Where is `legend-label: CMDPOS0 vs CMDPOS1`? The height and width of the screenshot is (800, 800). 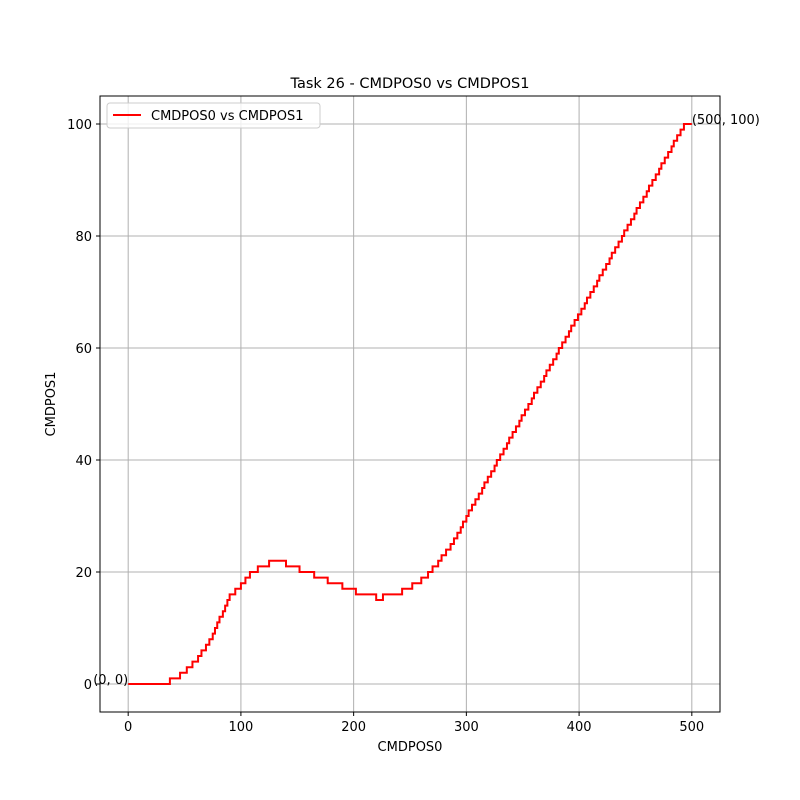
legend-label: CMDPOS0 vs CMDPOS1 is located at coordinates (227, 116).